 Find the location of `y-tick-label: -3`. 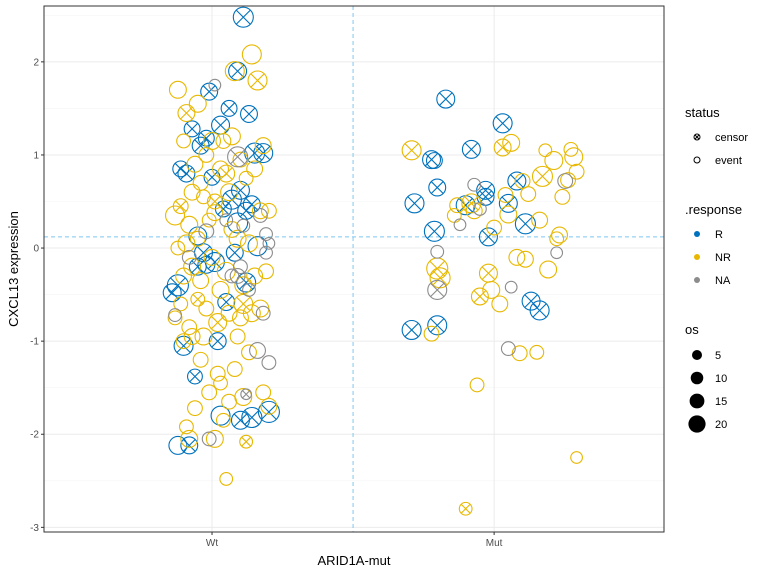

y-tick-label: -3 is located at coordinates (34, 528).